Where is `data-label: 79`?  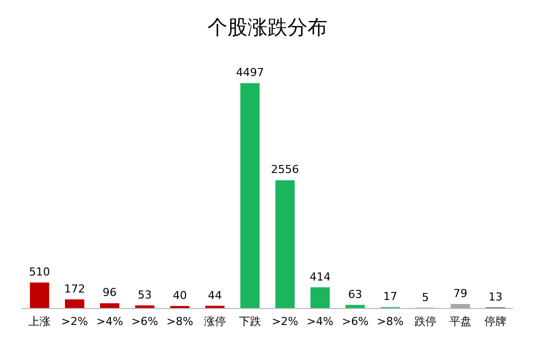
data-label: 79 is located at coordinates (460, 293).